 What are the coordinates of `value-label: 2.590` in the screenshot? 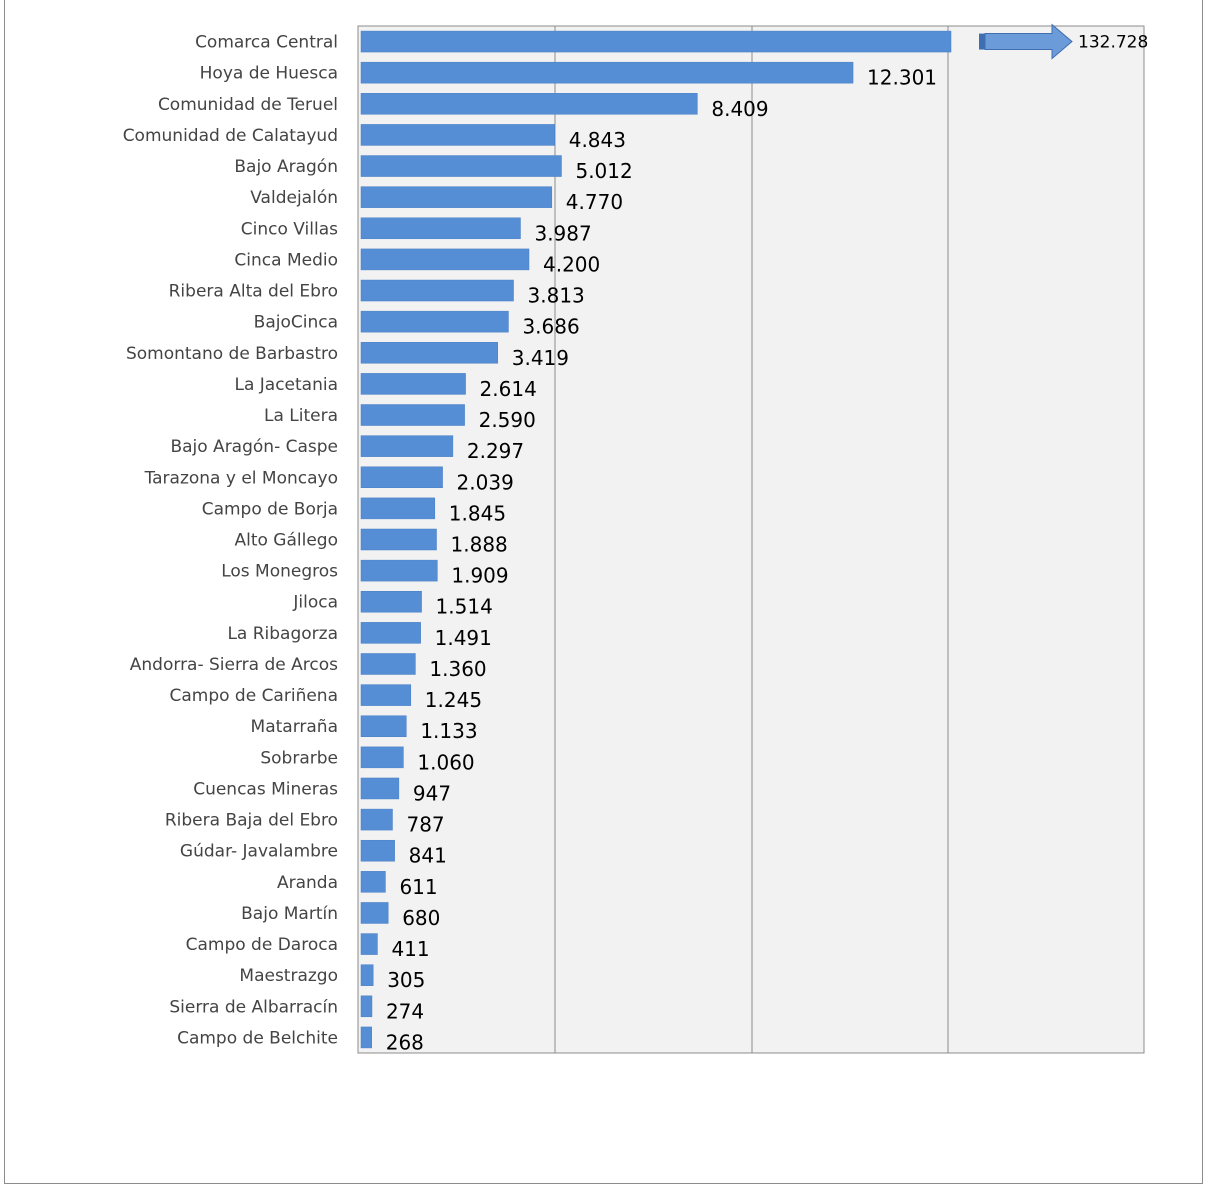 It's located at (507, 420).